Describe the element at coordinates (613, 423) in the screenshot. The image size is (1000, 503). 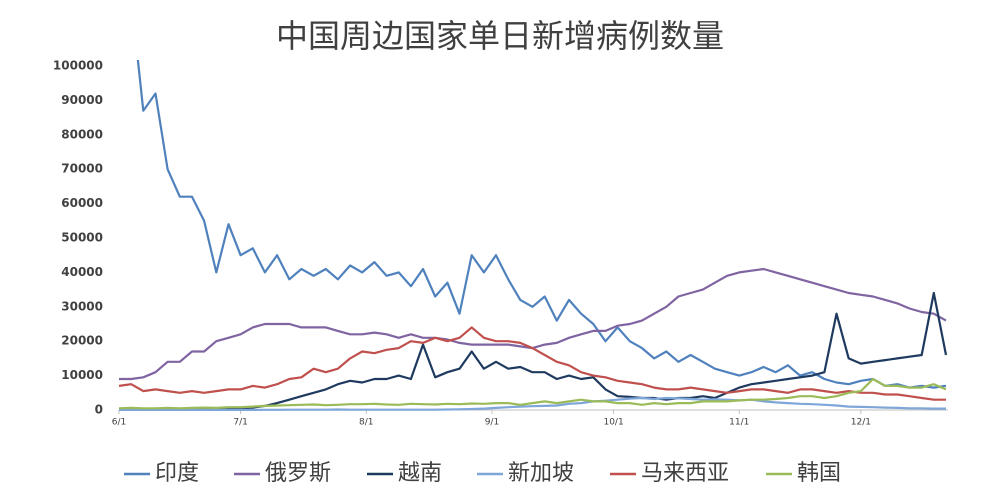
I see `x-tick-label: 10/1` at that location.